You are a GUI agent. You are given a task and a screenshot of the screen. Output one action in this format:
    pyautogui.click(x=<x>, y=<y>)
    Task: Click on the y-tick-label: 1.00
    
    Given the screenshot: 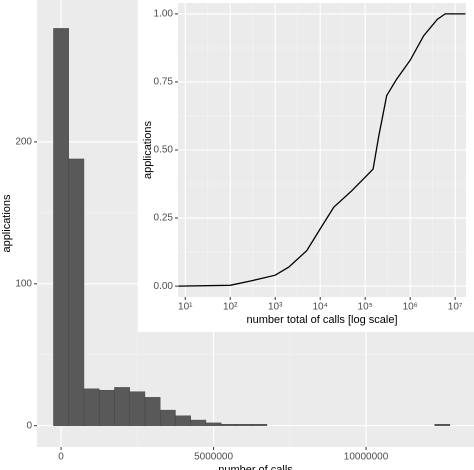 What is the action you would take?
    pyautogui.click(x=164, y=14)
    